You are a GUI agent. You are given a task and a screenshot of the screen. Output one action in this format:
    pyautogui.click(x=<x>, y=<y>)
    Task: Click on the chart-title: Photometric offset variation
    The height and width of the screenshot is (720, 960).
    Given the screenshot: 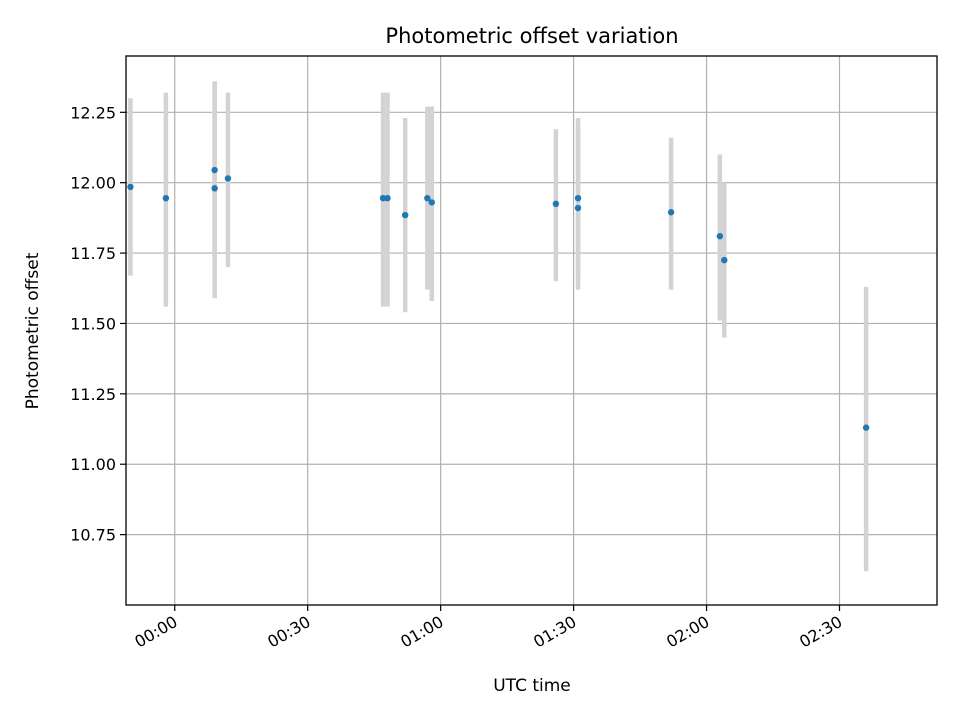 What is the action you would take?
    pyautogui.click(x=531, y=36)
    